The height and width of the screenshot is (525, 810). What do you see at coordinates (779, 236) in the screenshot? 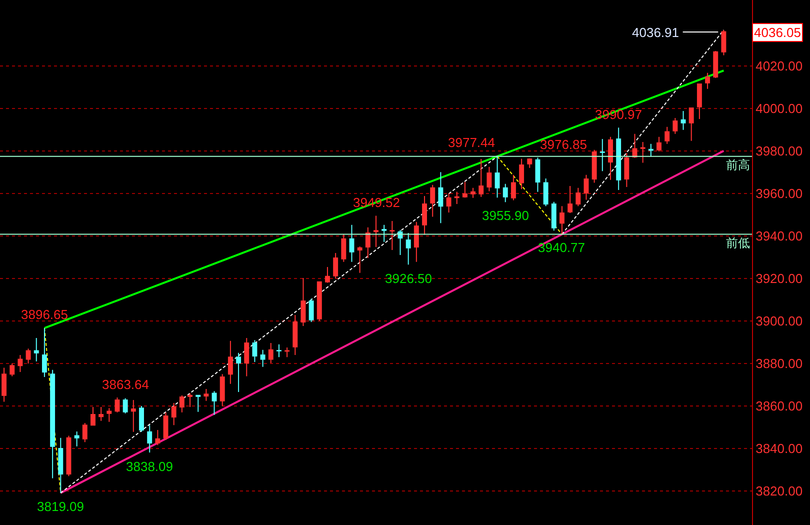
I see `y-tick-label: 3940.00` at bounding box center [779, 236].